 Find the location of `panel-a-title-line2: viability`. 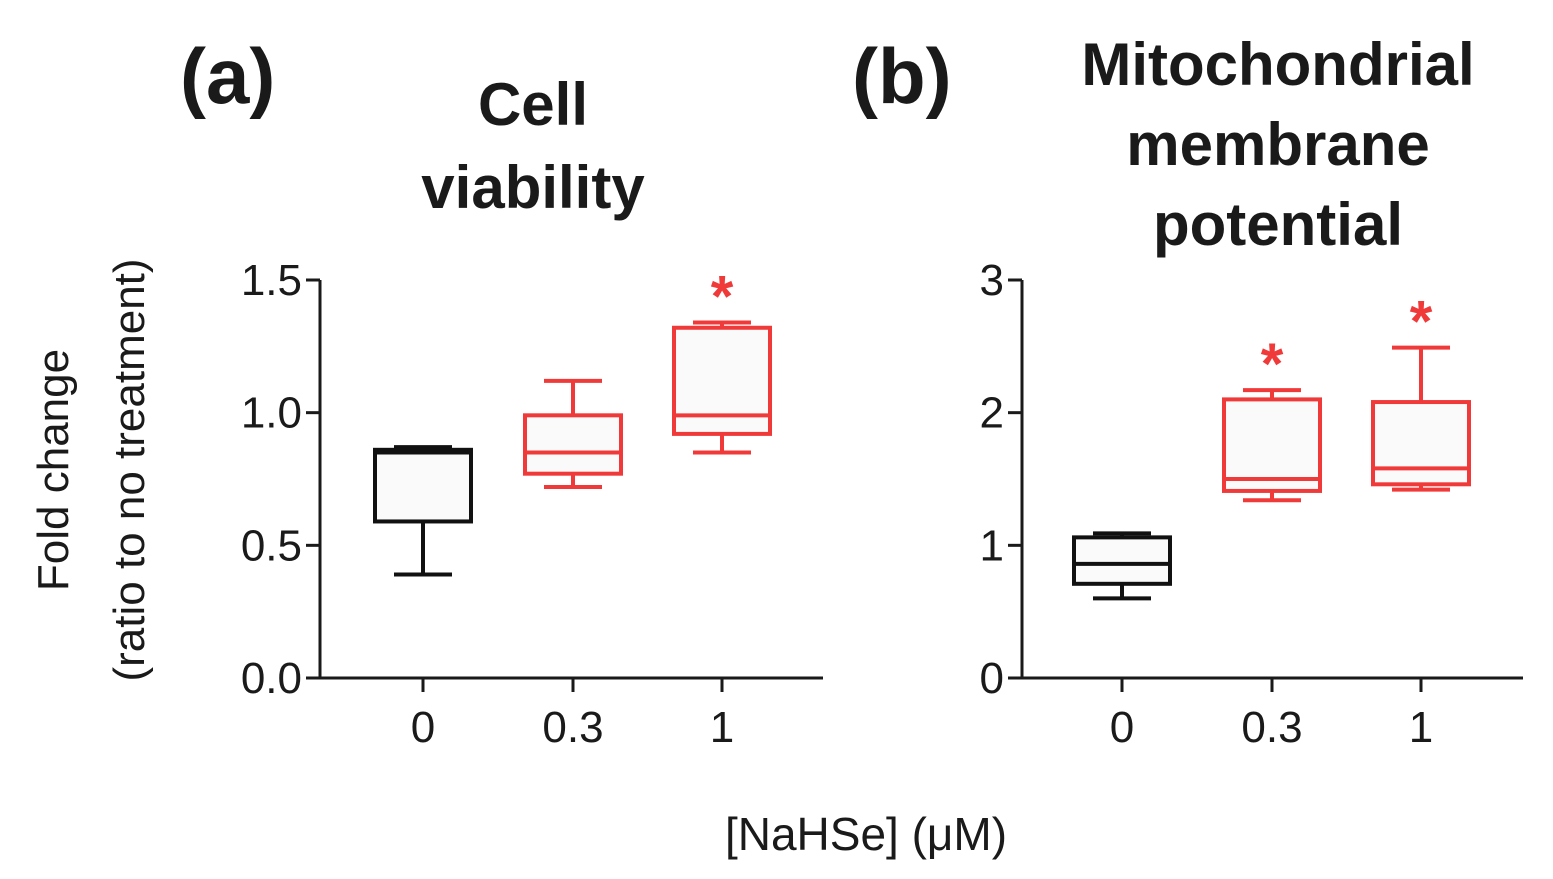

panel-a-title-line2: viability is located at coordinates (533, 187).